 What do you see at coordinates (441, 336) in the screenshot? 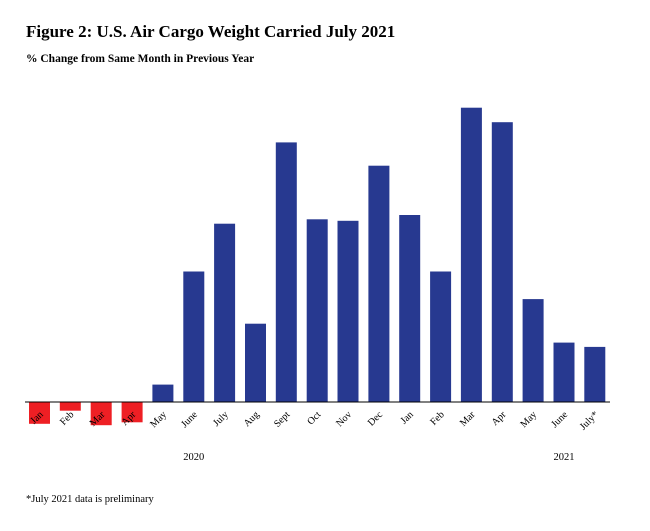
I see `bar-14-feb` at bounding box center [441, 336].